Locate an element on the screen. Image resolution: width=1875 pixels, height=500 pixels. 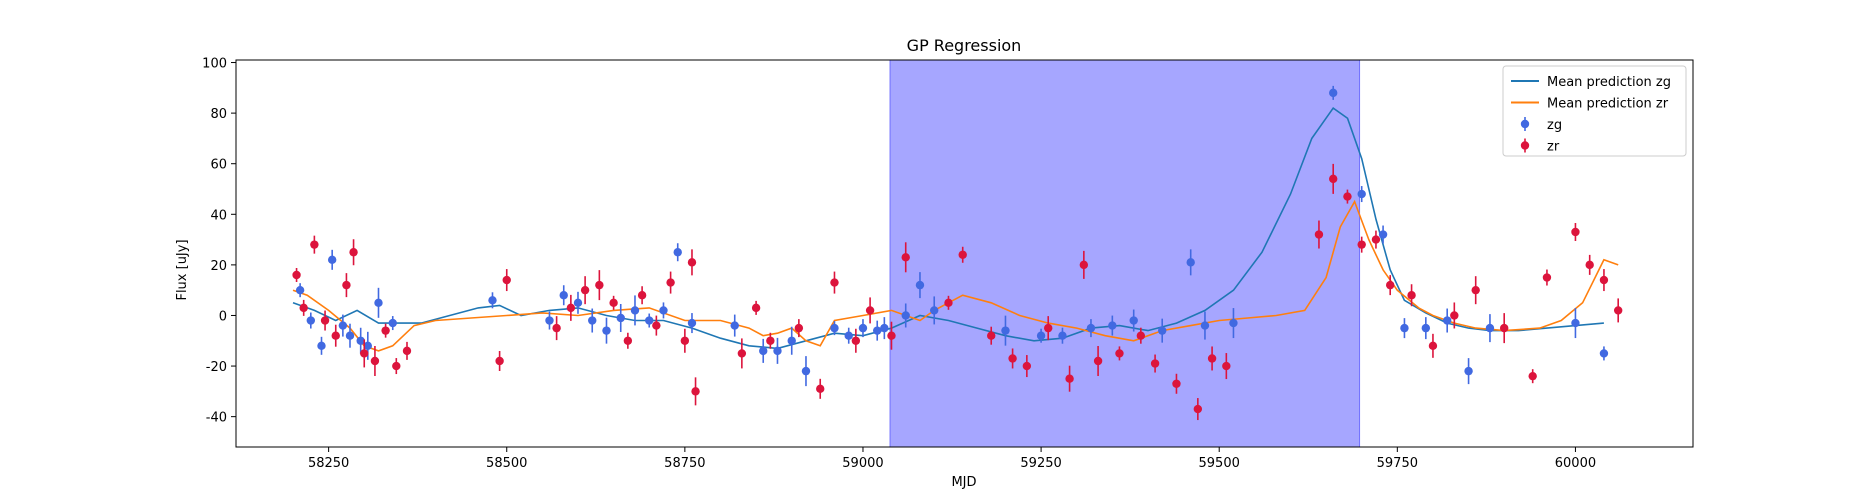
svg-text: zg is located at coordinates (1554, 125).